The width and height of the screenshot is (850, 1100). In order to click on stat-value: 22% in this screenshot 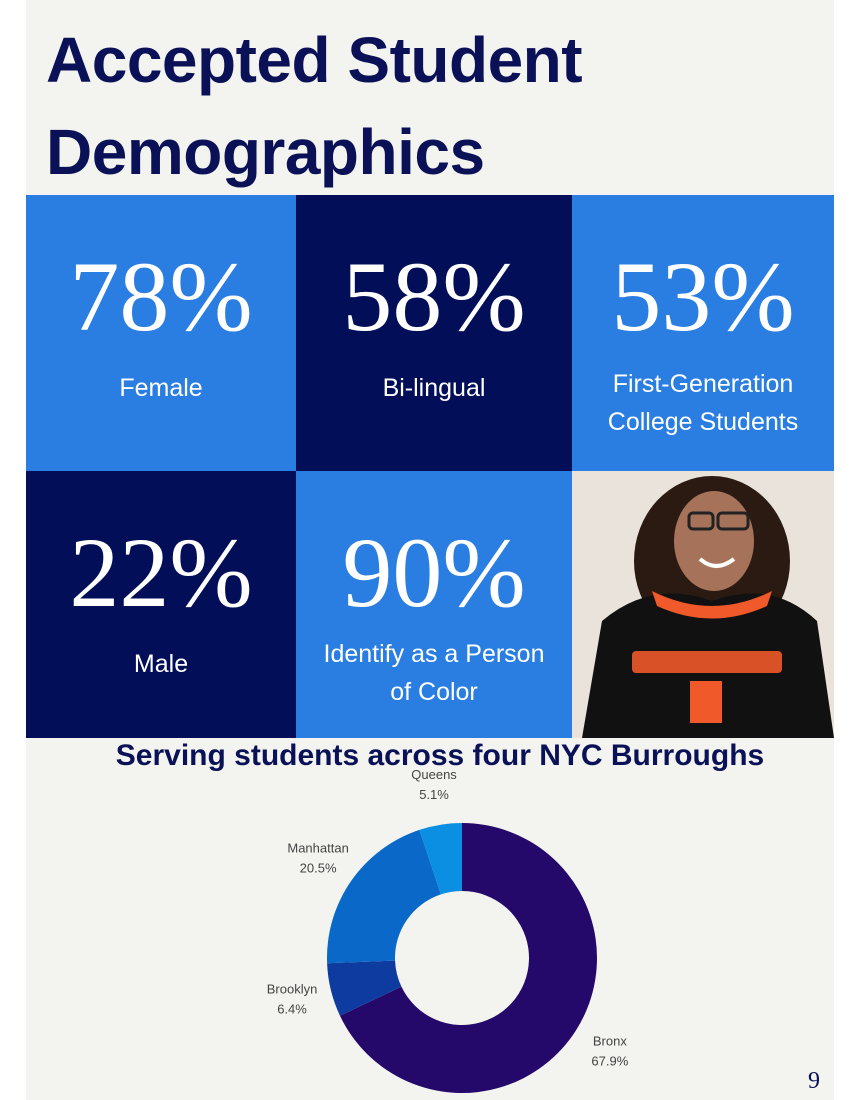, I will do `click(161, 572)`.